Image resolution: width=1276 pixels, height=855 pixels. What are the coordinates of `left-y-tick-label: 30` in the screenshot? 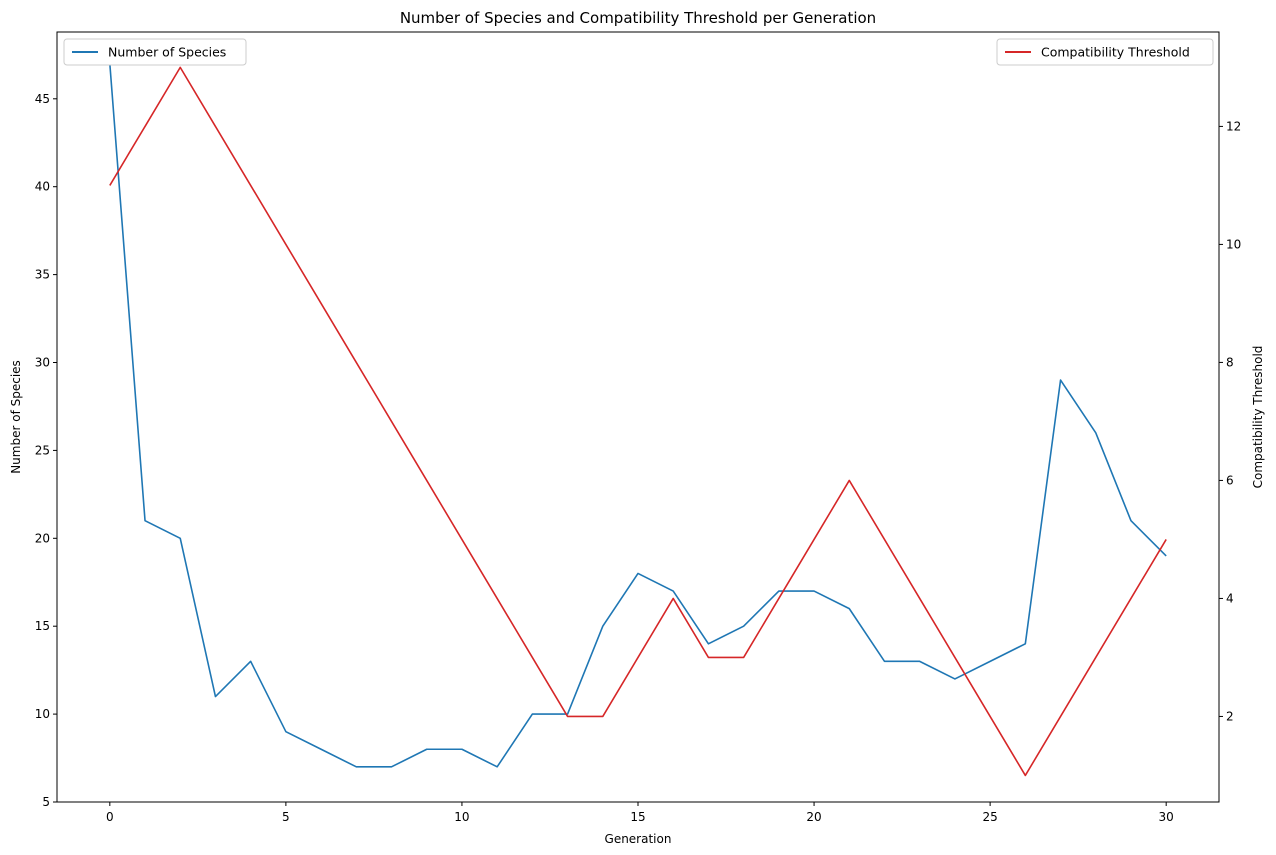 It's located at (42, 363).